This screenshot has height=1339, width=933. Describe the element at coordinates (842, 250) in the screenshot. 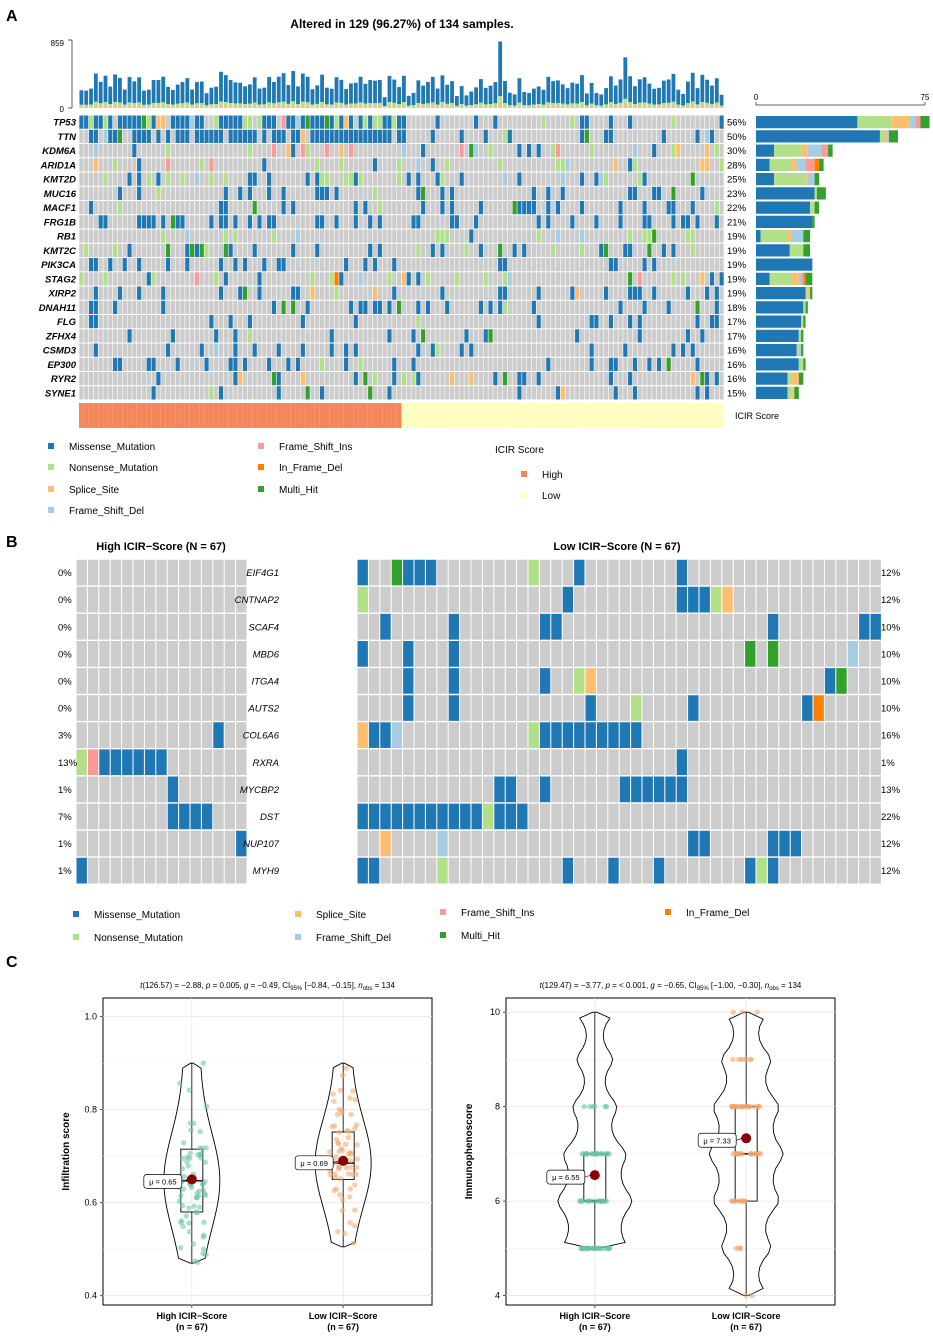

I see `gene-count-bars` at that location.